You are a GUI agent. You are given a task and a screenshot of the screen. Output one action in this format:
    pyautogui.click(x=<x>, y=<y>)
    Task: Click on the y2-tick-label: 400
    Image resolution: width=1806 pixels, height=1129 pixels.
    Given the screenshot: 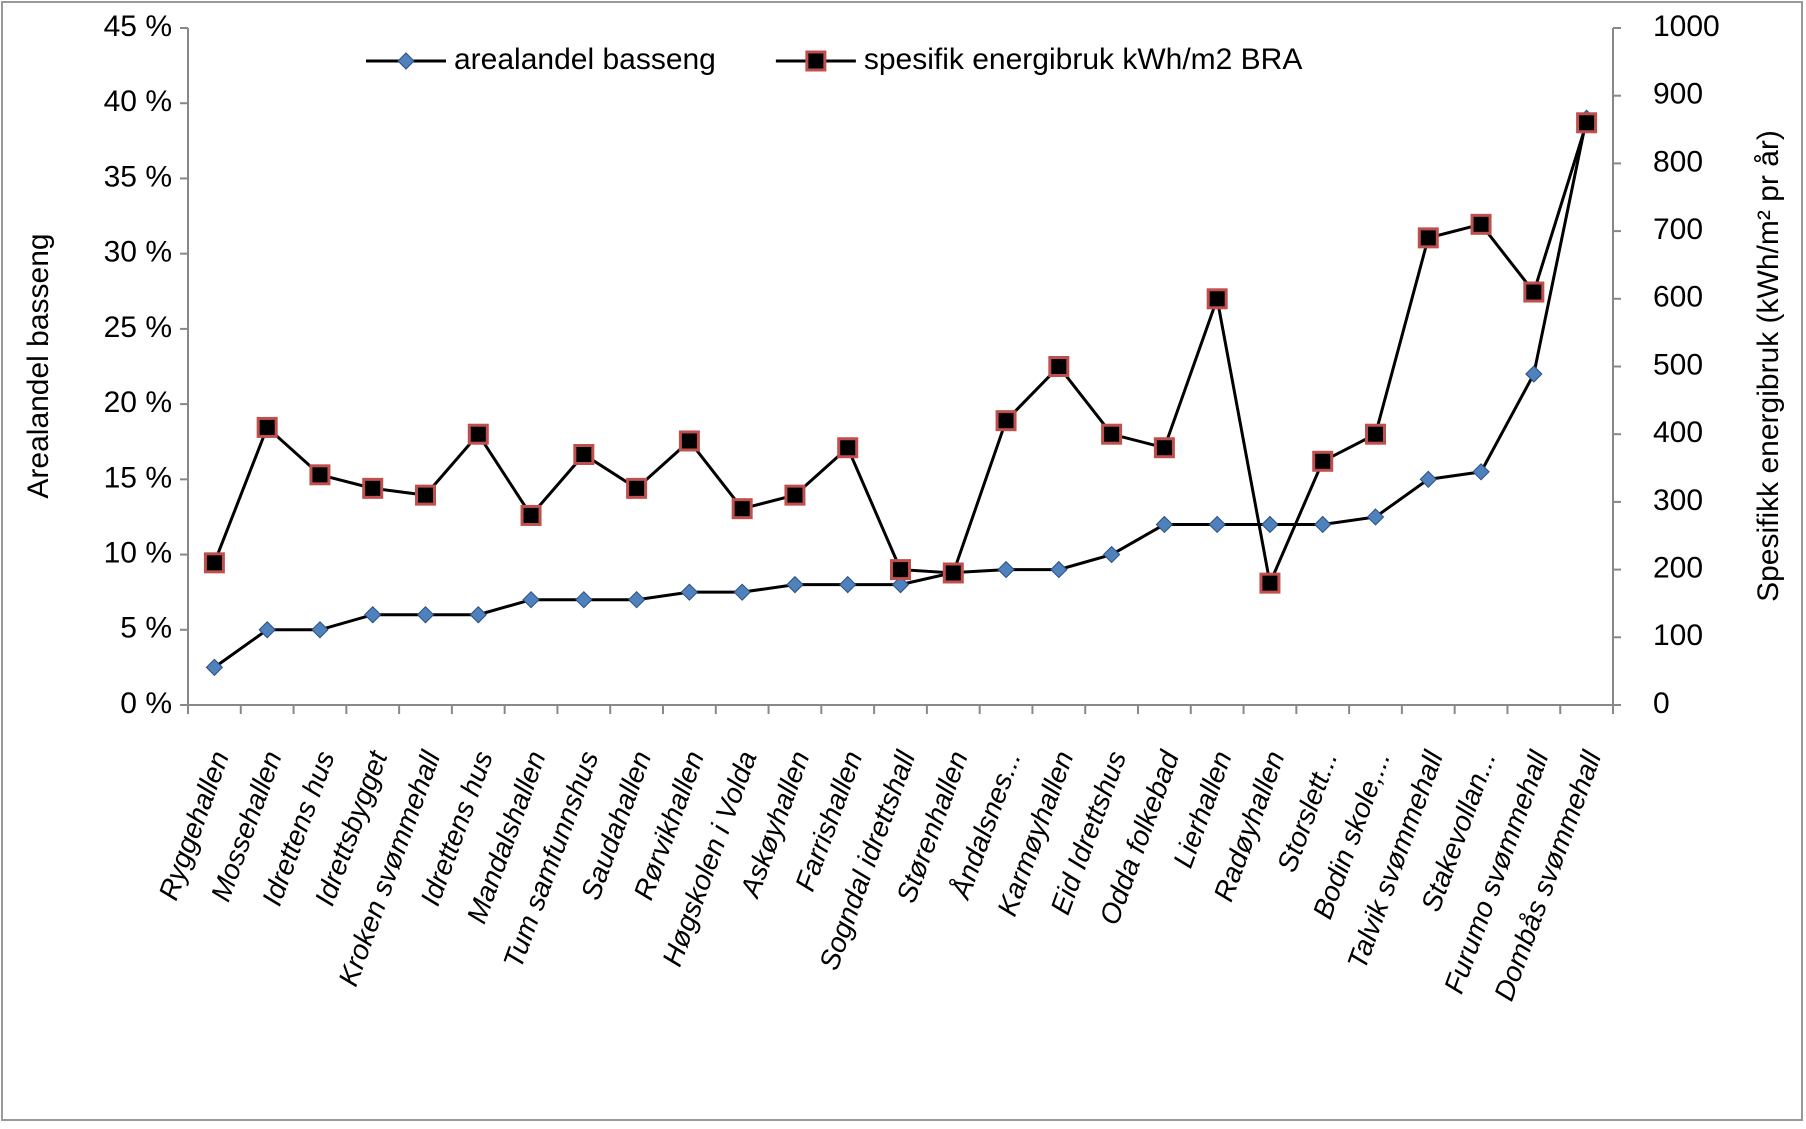 What is the action you would take?
    pyautogui.click(x=1678, y=432)
    